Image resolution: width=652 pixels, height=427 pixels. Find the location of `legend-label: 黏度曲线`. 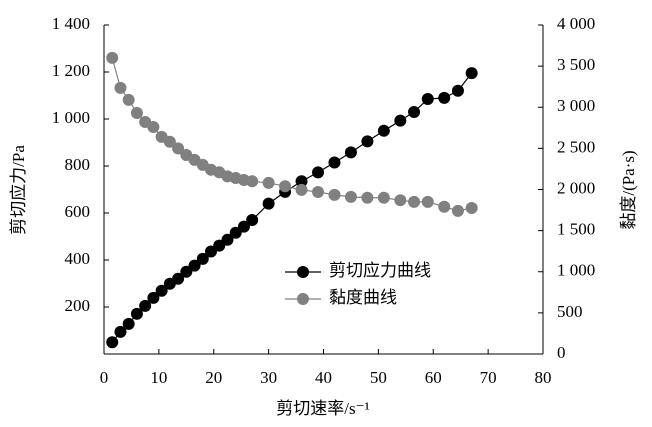

legend-label: 黏度曲线 is located at coordinates (363, 297).